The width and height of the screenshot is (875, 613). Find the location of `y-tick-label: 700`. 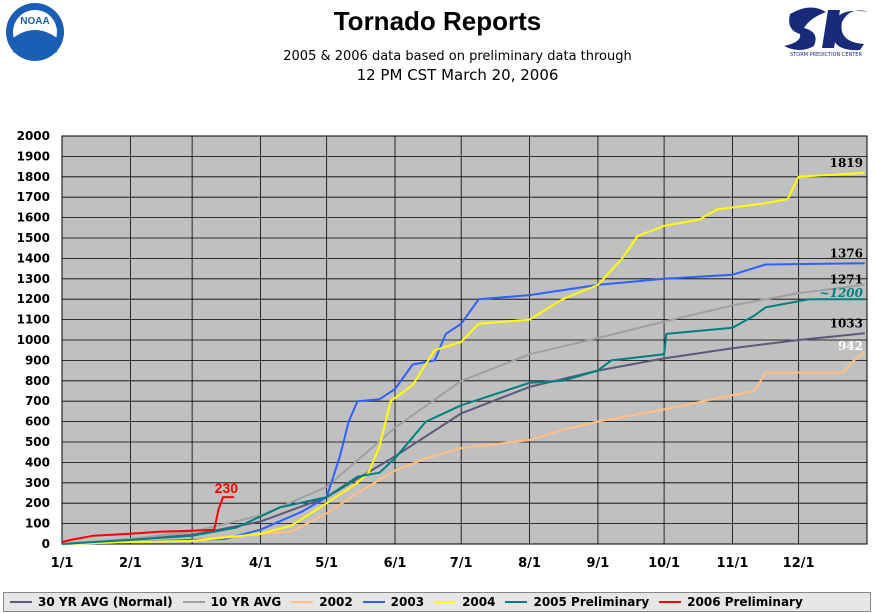

y-tick-label: 700 is located at coordinates (37, 401).